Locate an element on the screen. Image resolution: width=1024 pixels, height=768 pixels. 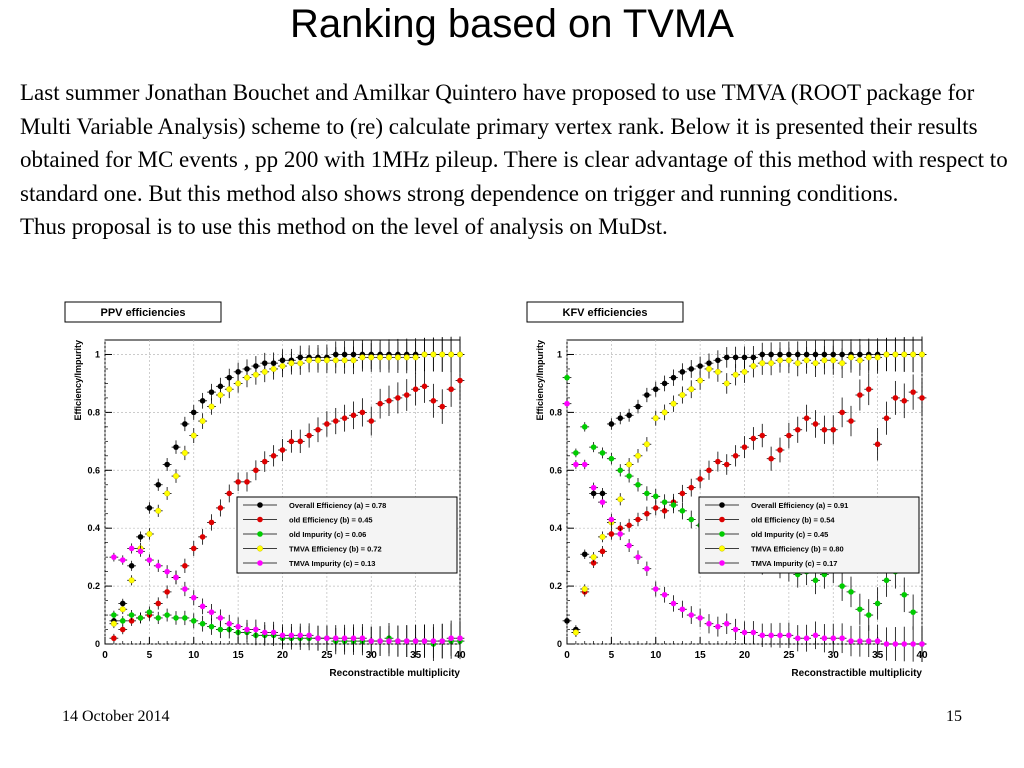
legend-entry: old Impurity (c) = 0.45 is located at coordinates (789, 534).